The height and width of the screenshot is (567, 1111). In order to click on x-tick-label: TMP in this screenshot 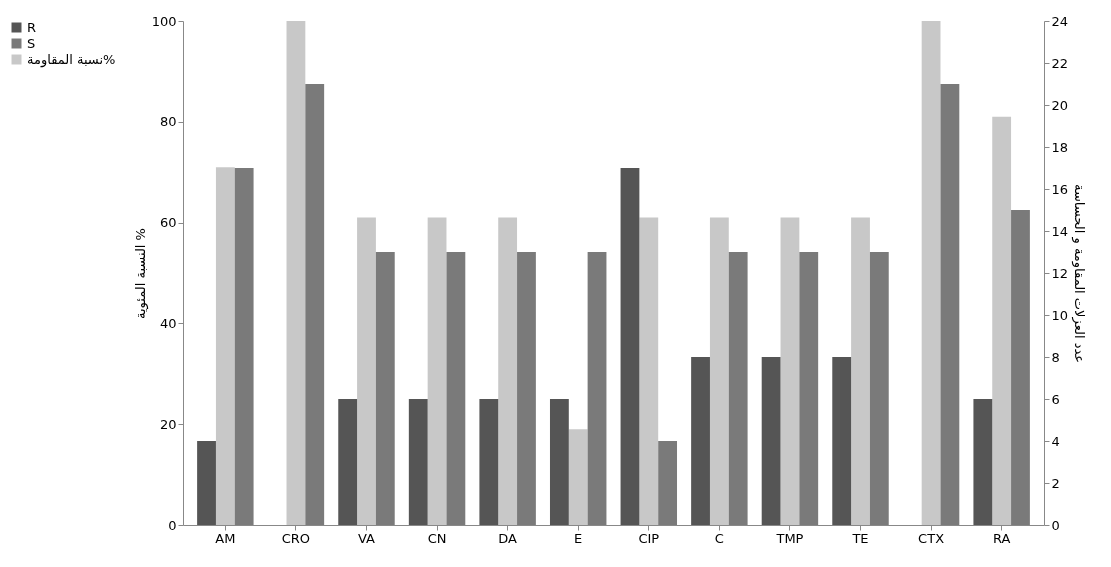, I will do `click(789, 538)`.